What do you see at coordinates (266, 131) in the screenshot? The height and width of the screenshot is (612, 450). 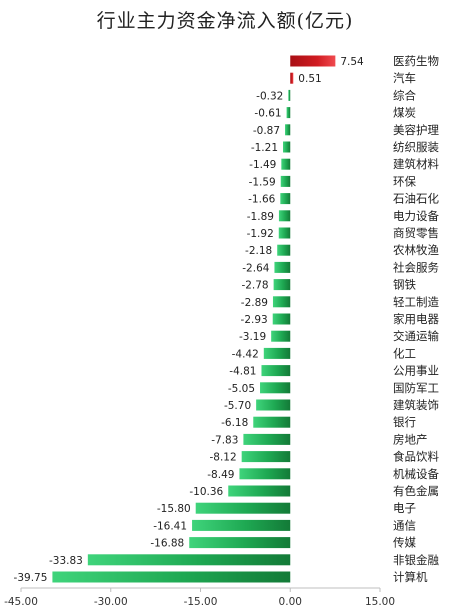 I see `data-label: -0.87` at bounding box center [266, 131].